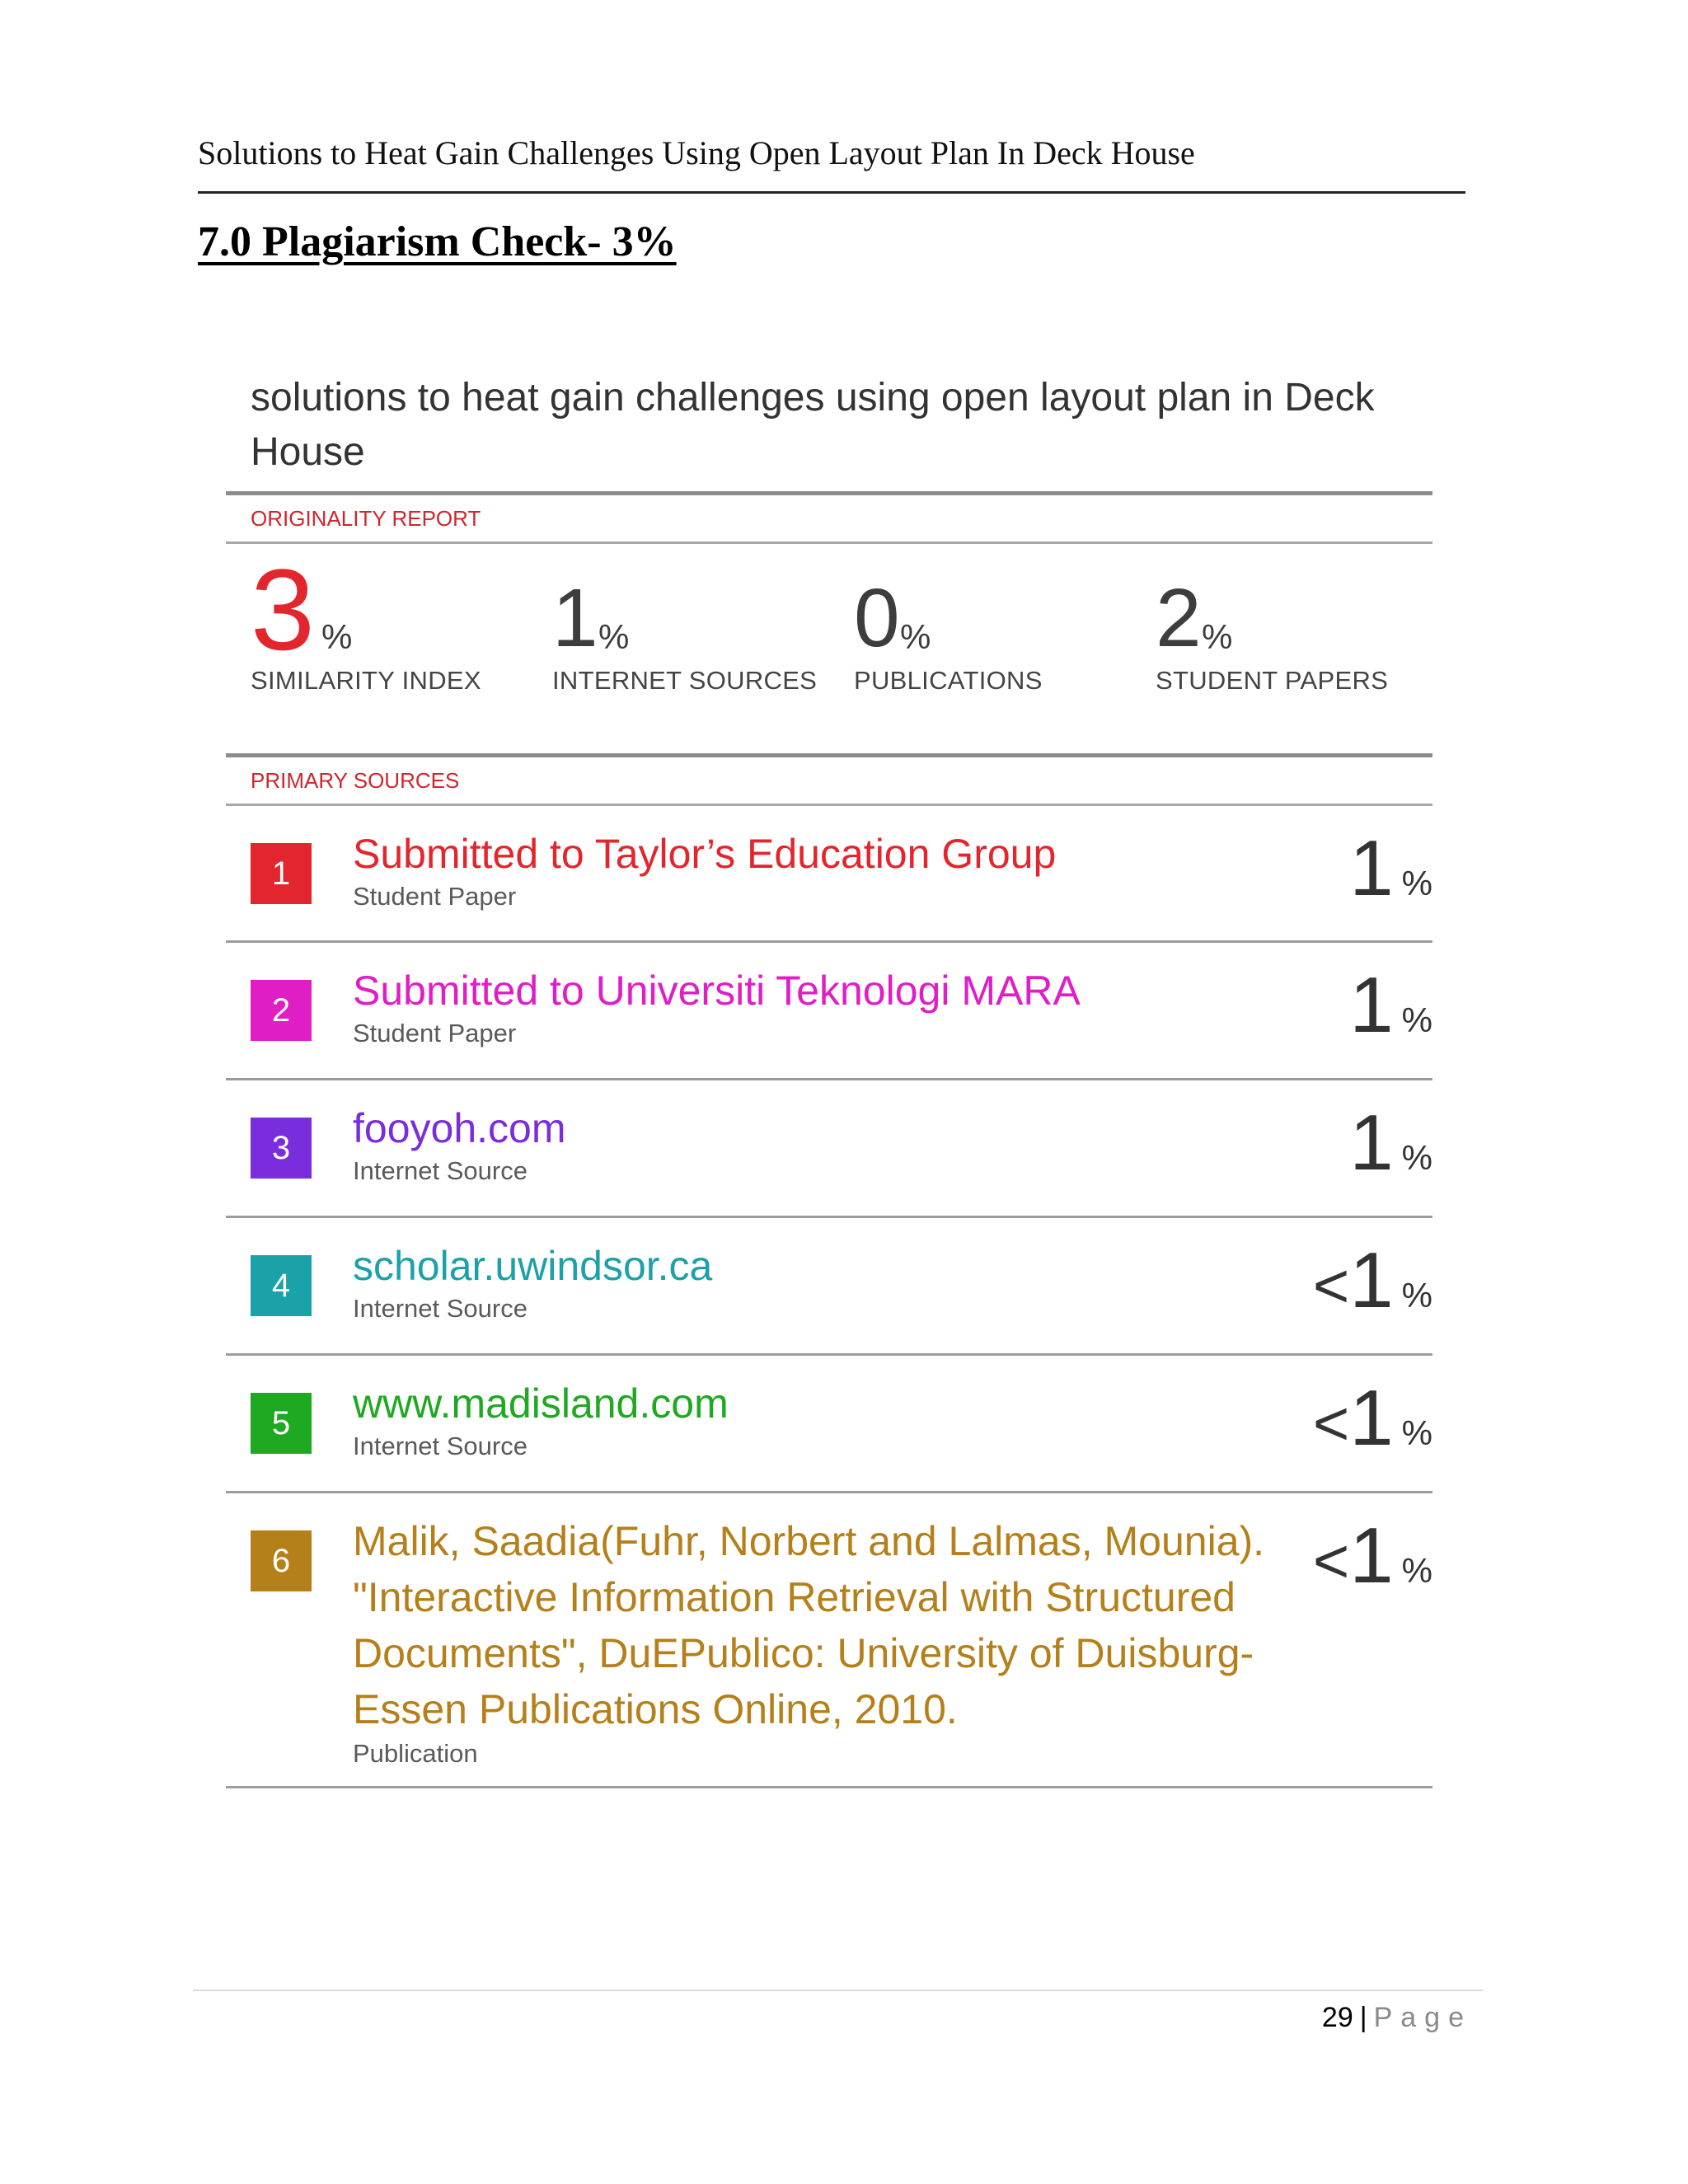  What do you see at coordinates (949, 680) in the screenshot?
I see `stat-label: PUBLICATIONS` at bounding box center [949, 680].